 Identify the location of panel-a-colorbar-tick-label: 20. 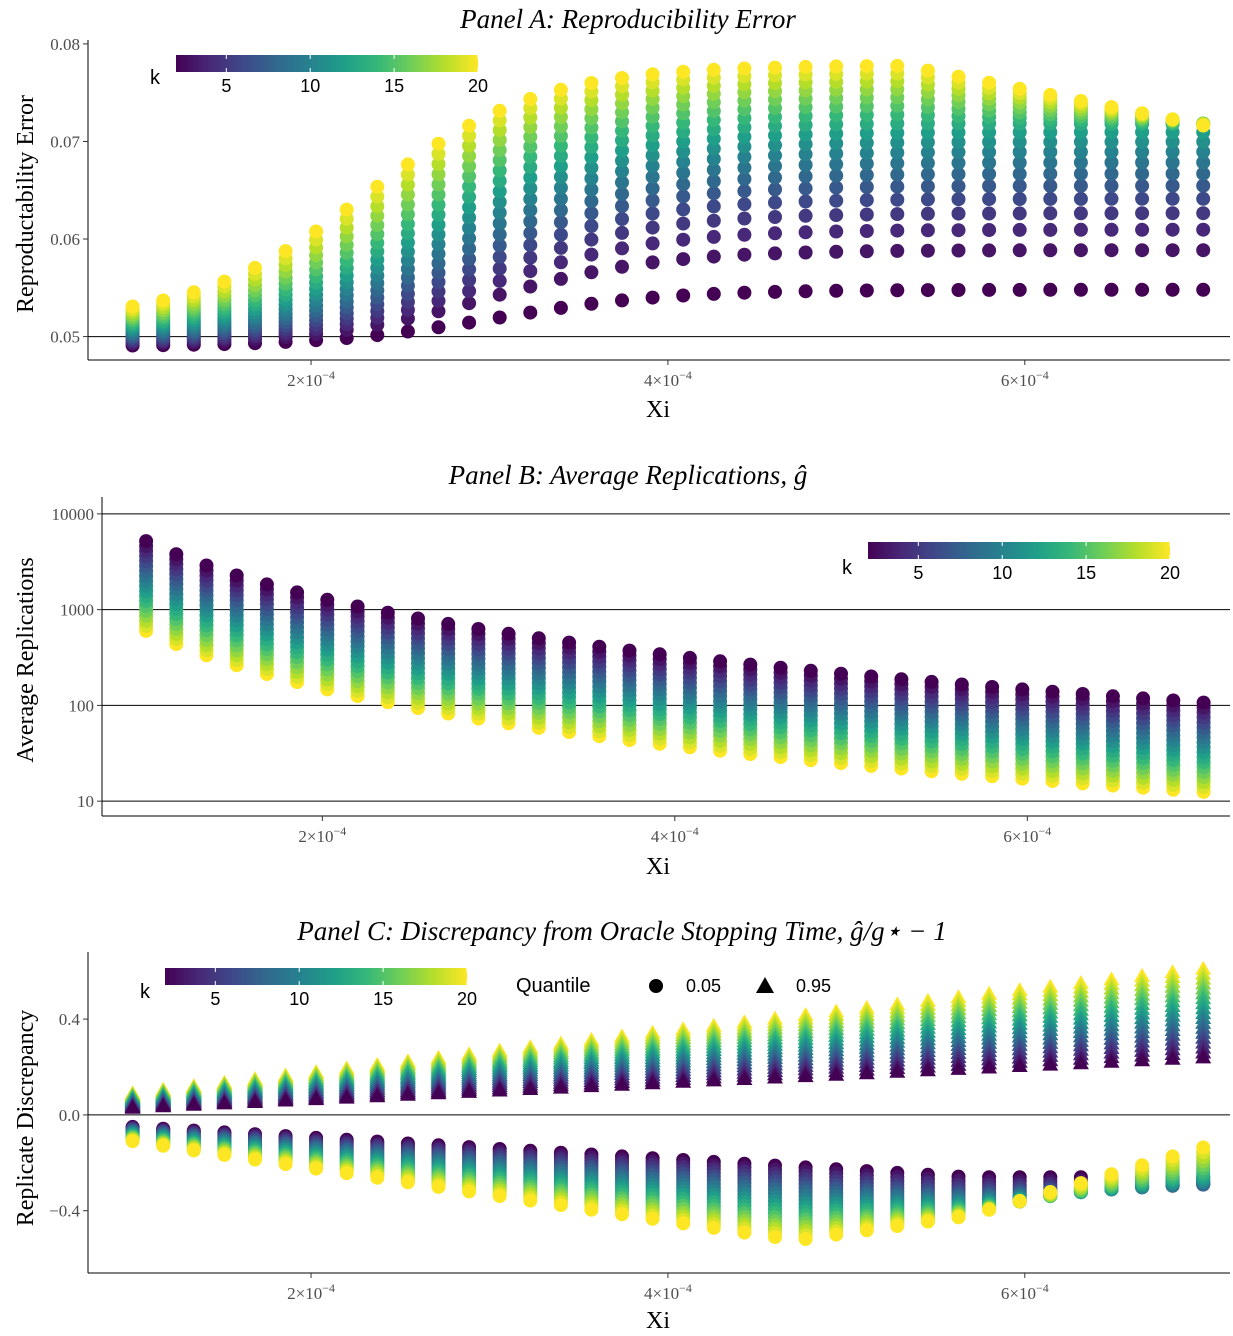
(478, 86).